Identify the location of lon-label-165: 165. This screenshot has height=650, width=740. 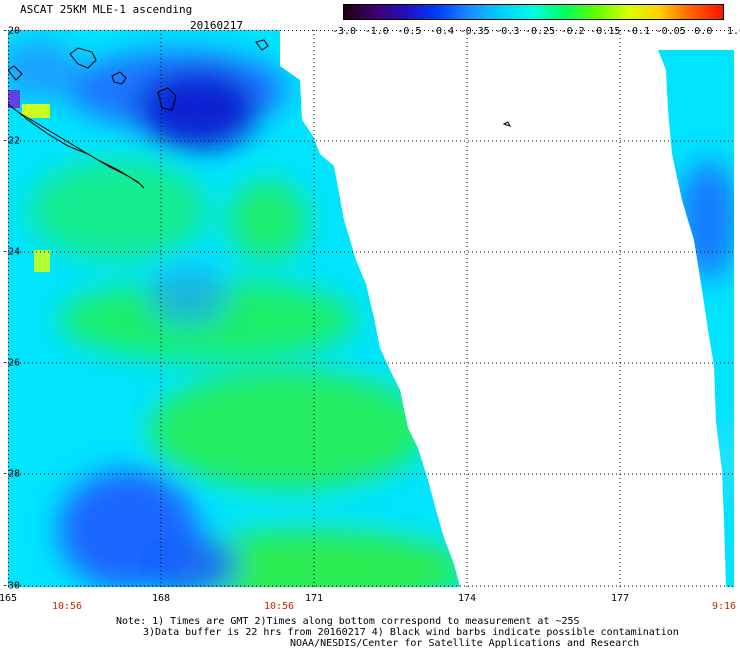
(9, 598).